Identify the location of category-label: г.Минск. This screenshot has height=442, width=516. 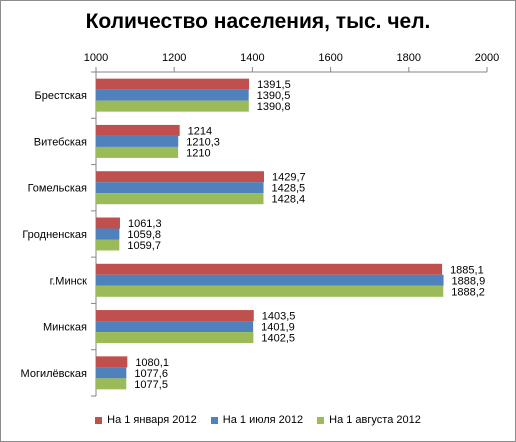
(69, 281).